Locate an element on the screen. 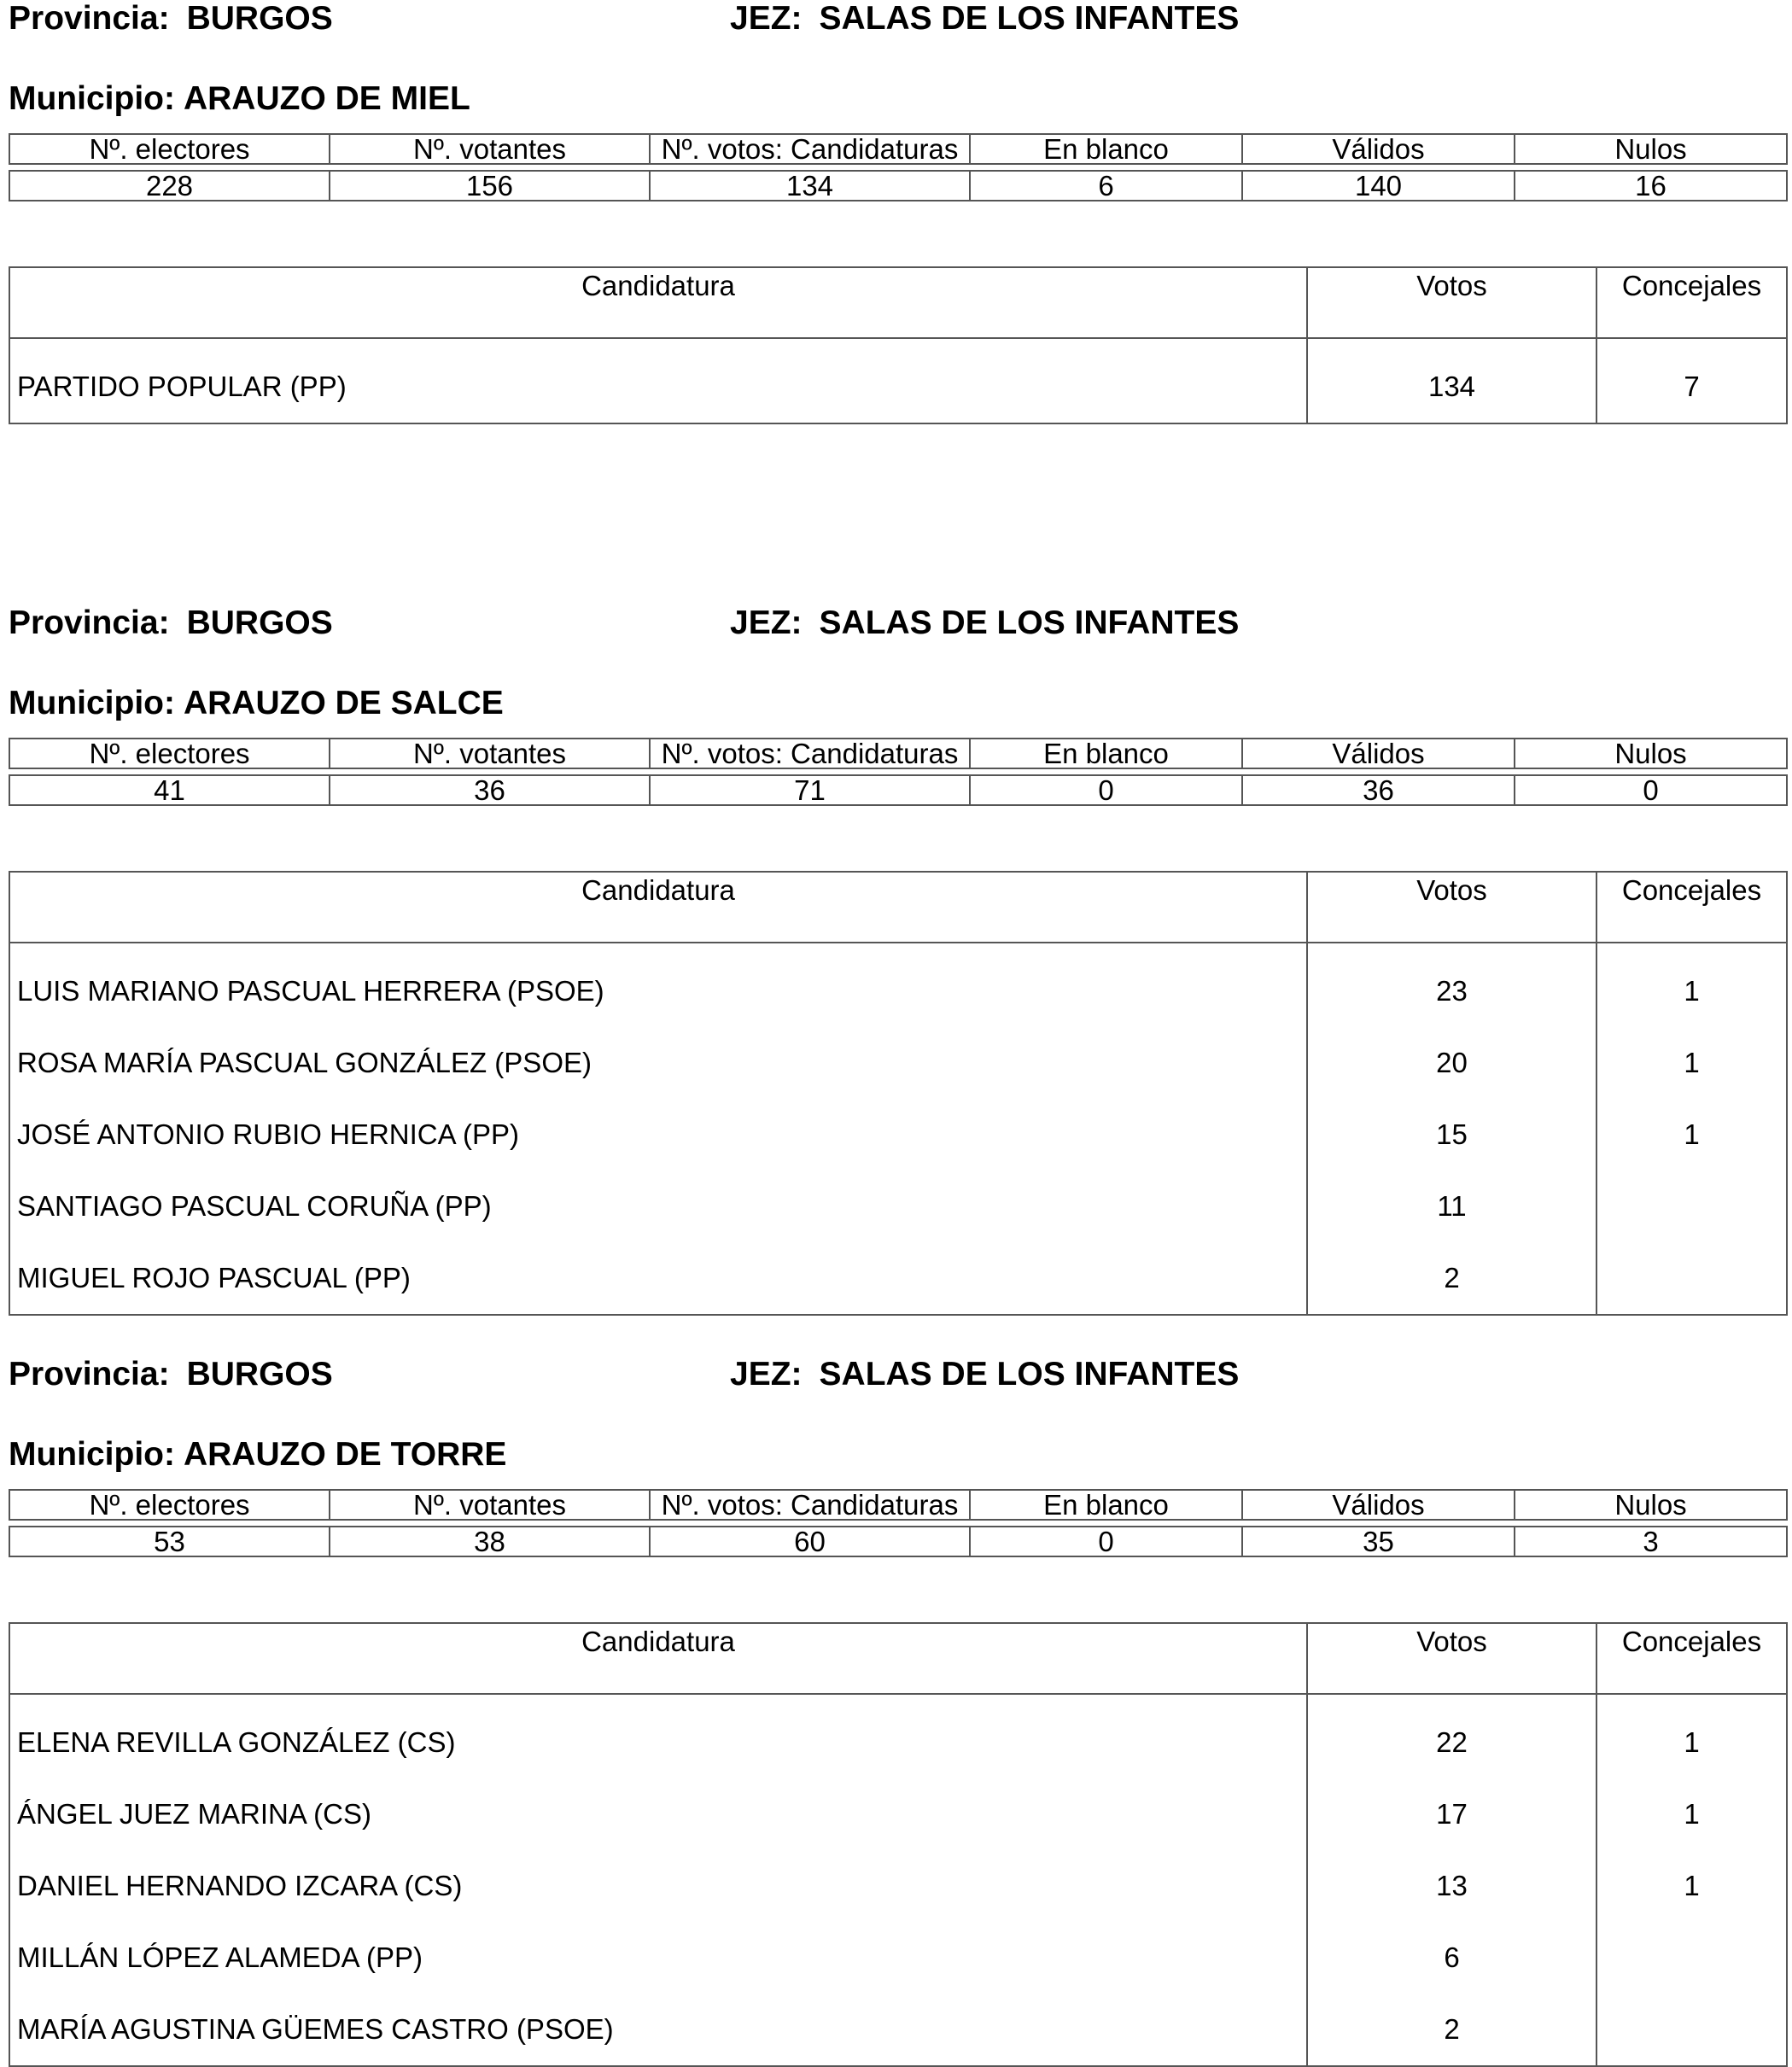 This screenshot has width=1792, height=2067. stats-value-cell: 41 is located at coordinates (169, 790).